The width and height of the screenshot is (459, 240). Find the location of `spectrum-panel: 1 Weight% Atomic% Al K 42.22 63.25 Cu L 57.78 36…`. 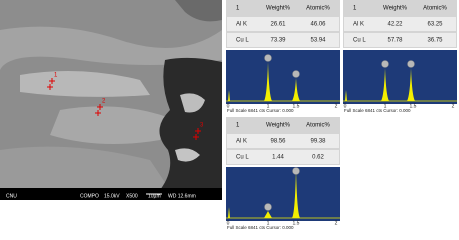

spectrum-panel: 1 Weight% Atomic% Al K 42.22 63.25 Cu L 57.78 36… is located at coordinates (400, 56).